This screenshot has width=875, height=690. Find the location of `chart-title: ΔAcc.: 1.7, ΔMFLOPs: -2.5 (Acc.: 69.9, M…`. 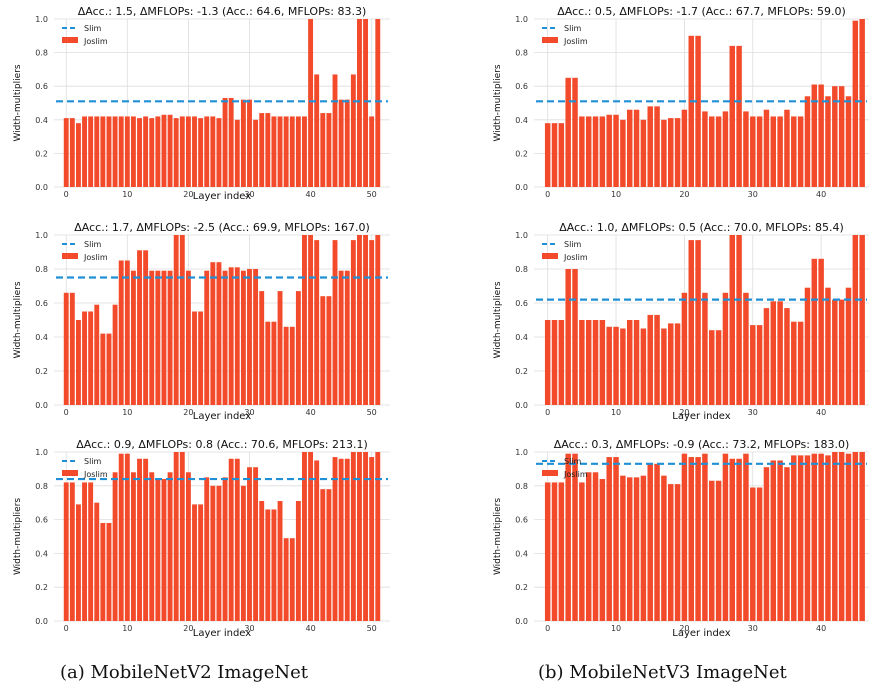

chart-title: ΔAcc.: 1.7, ΔMFLOPs: -2.5 (Acc.: 69.9, M… is located at coordinates (221, 227).